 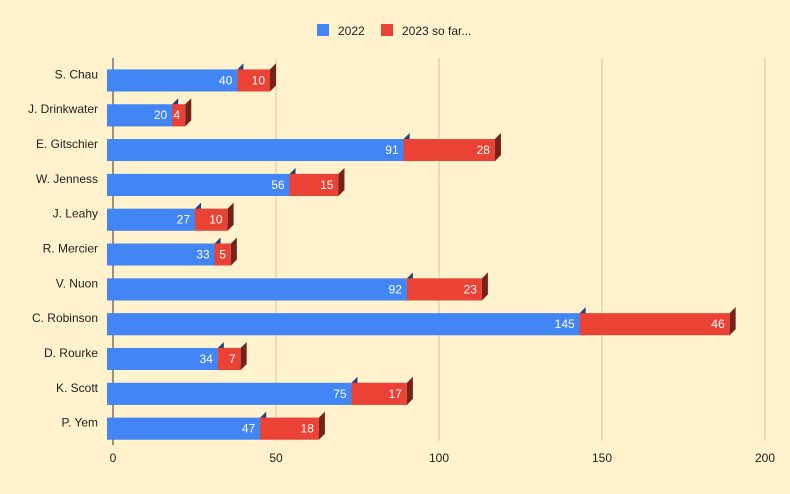 I want to click on category-label: P. Yem, so click(x=80, y=423).